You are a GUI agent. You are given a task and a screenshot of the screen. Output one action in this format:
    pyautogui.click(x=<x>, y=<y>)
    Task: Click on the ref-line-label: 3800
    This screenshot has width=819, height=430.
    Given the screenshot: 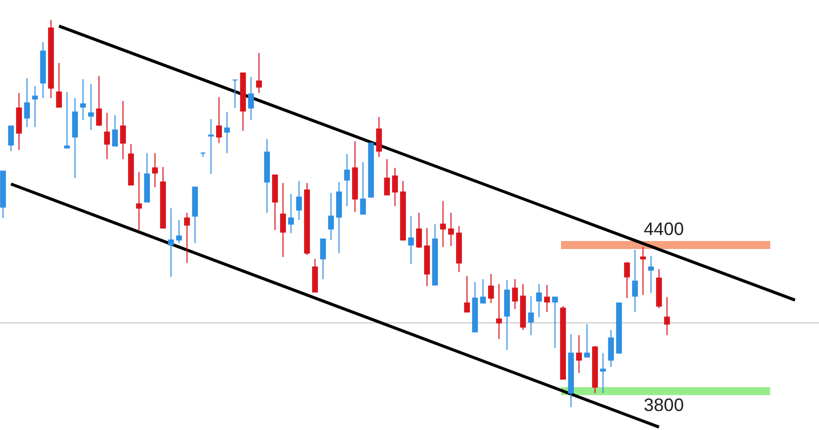 What is the action you would take?
    pyautogui.click(x=664, y=405)
    